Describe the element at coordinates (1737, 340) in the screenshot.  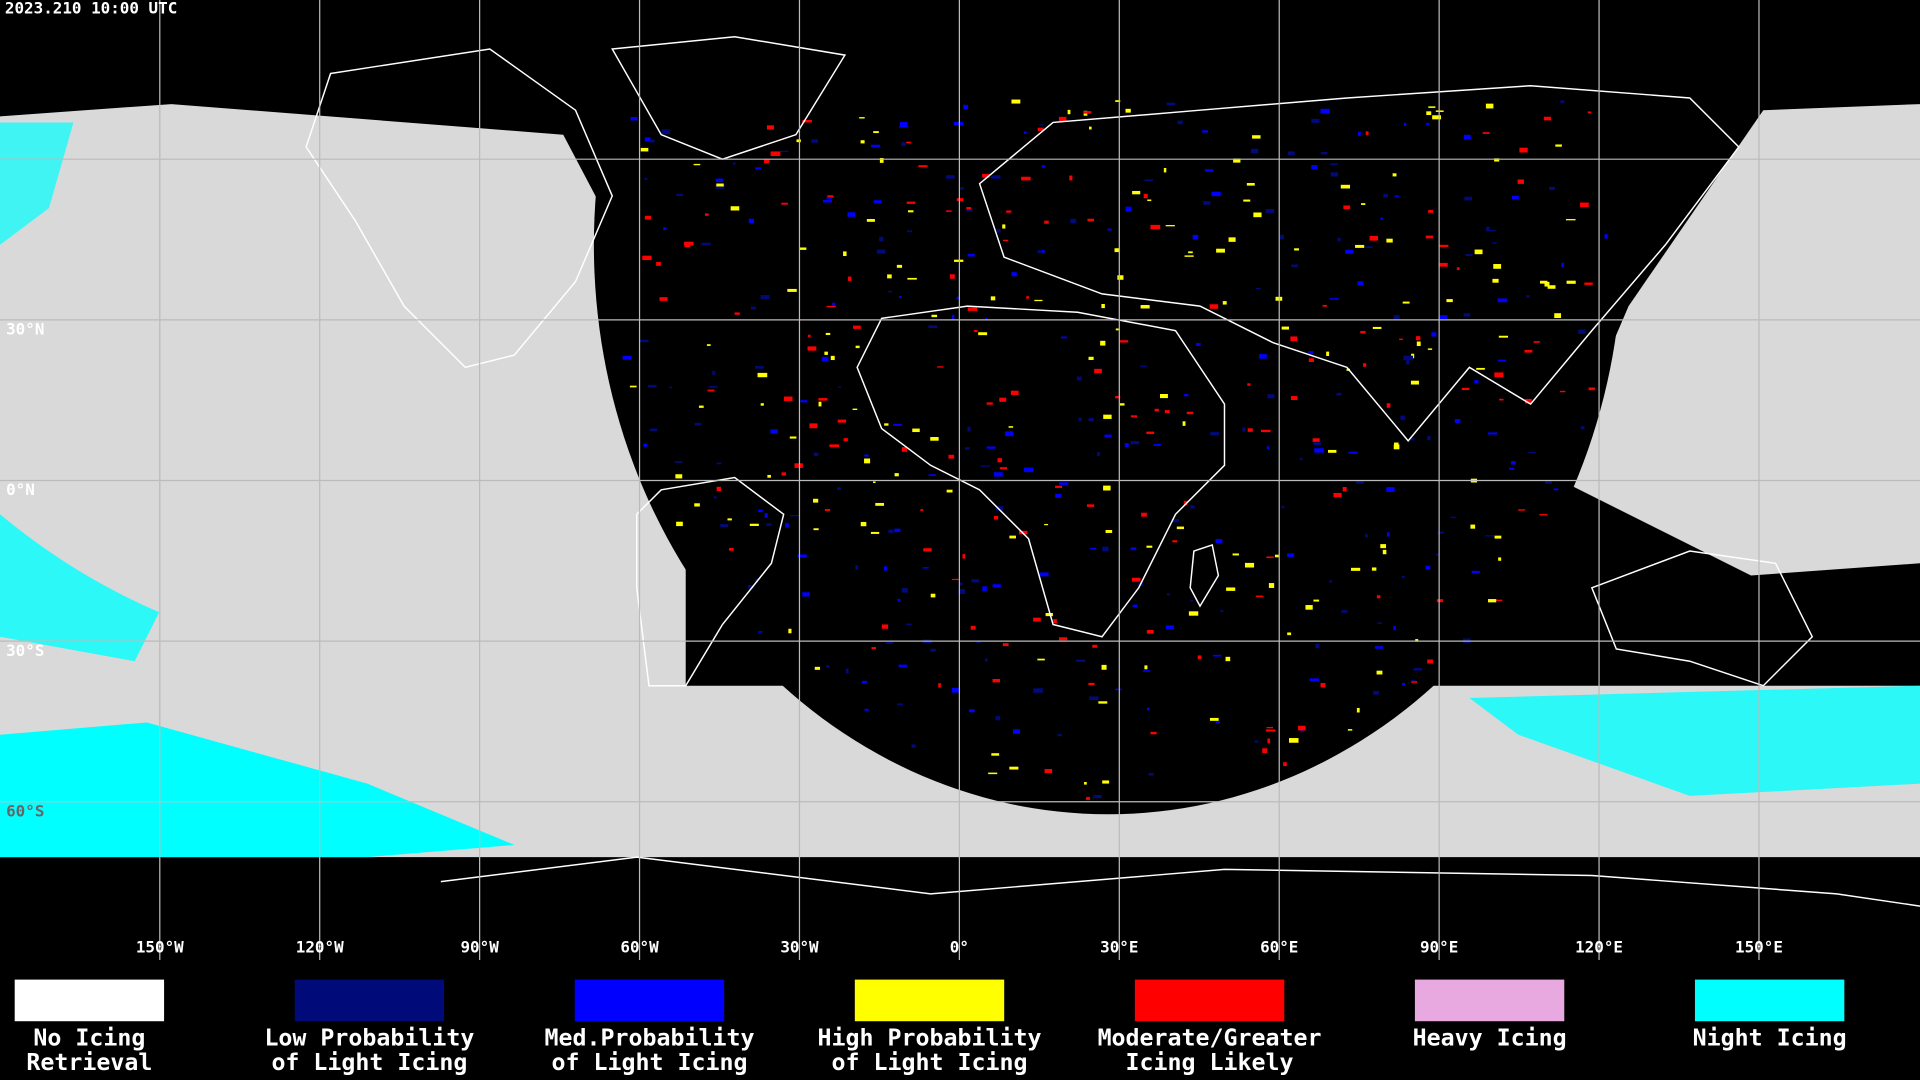
I see `cloud-region` at that location.